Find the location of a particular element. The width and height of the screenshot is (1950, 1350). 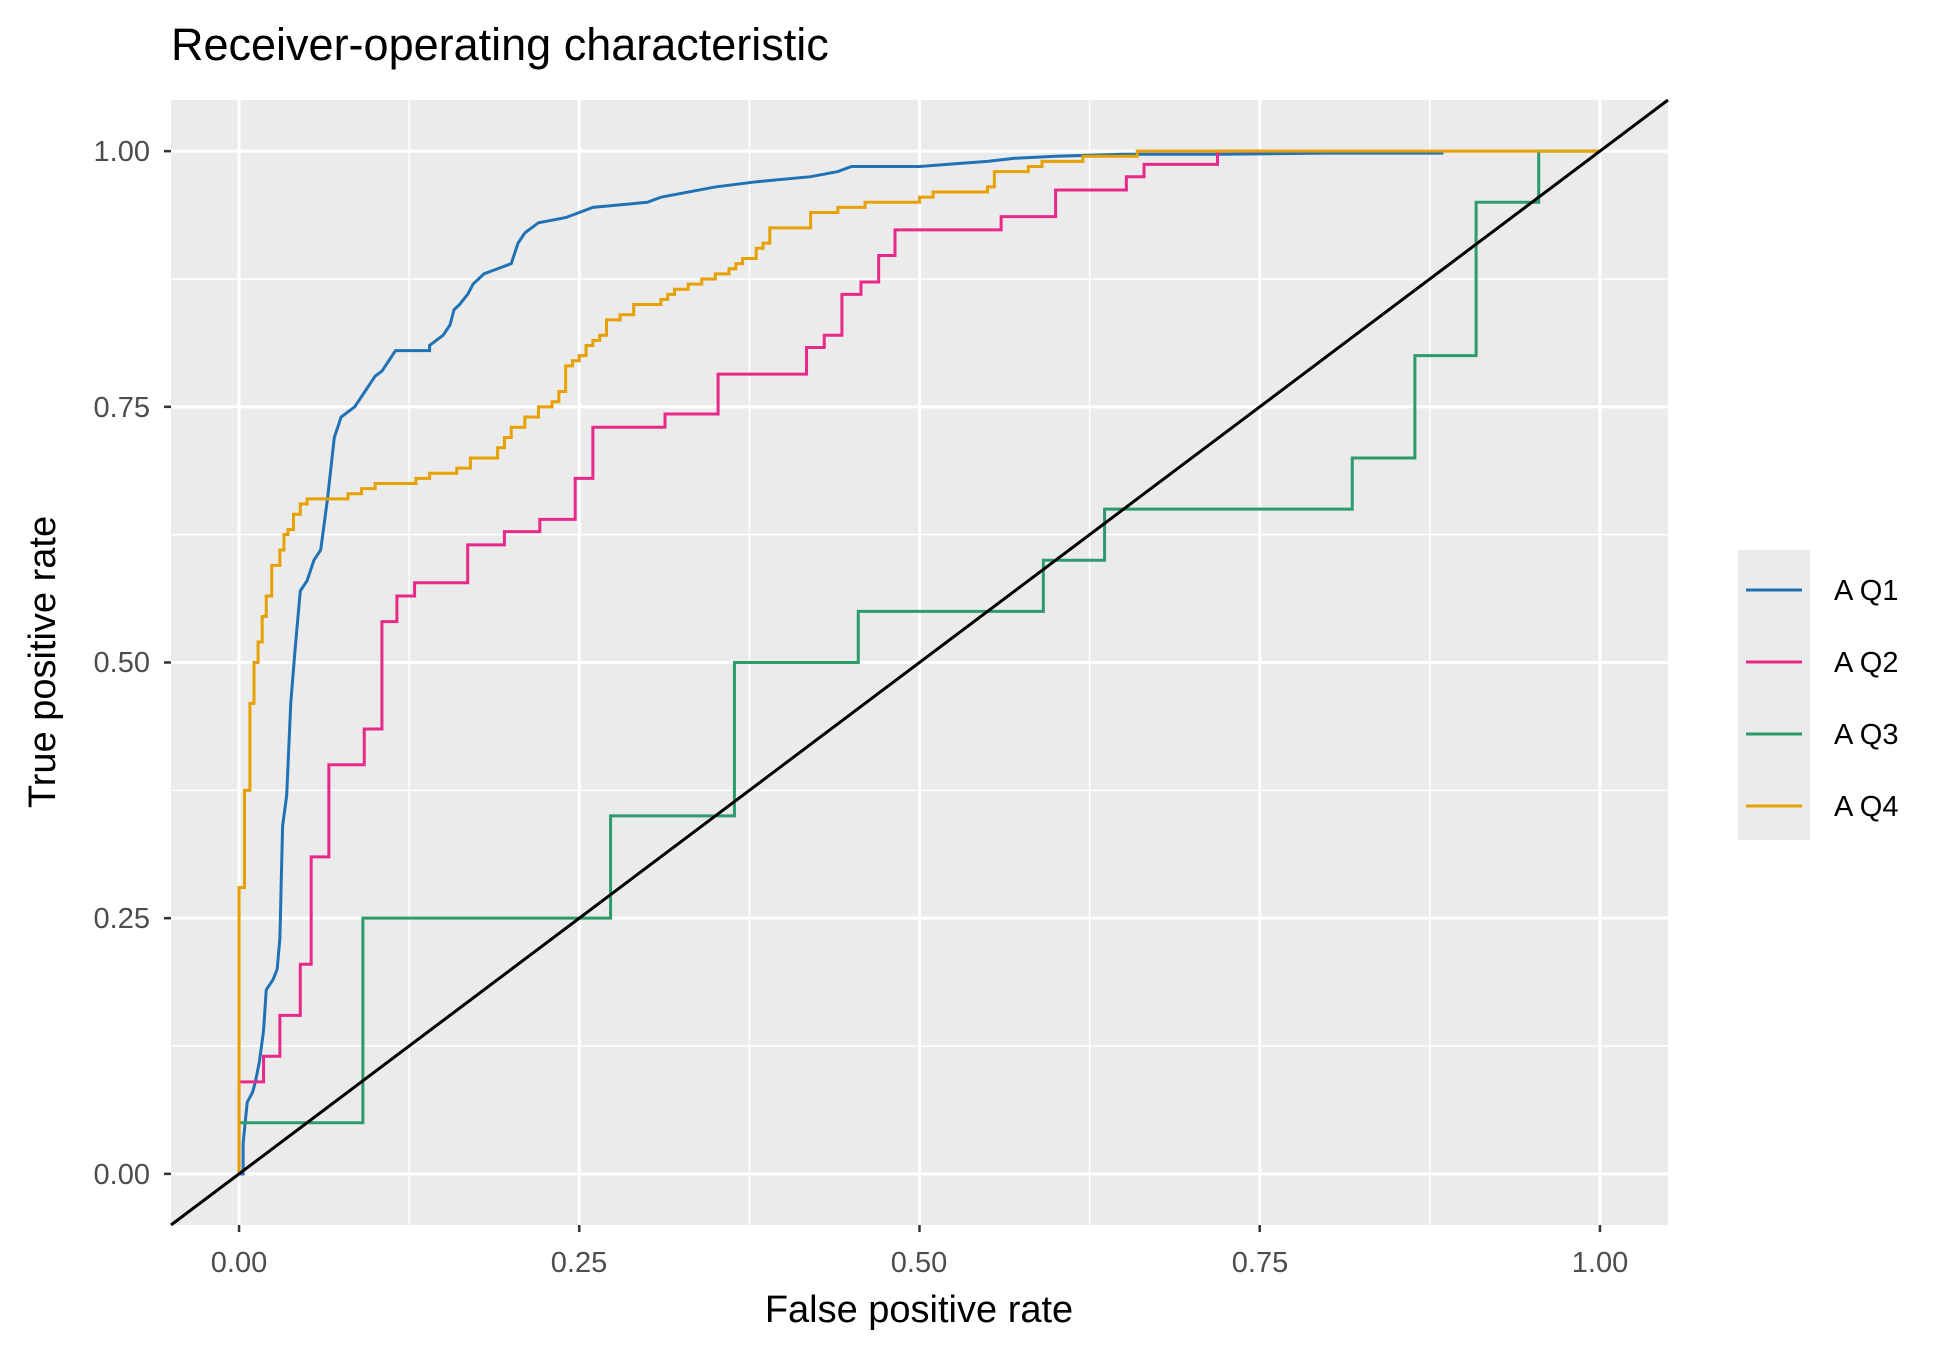

legend-background is located at coordinates (1774, 695).